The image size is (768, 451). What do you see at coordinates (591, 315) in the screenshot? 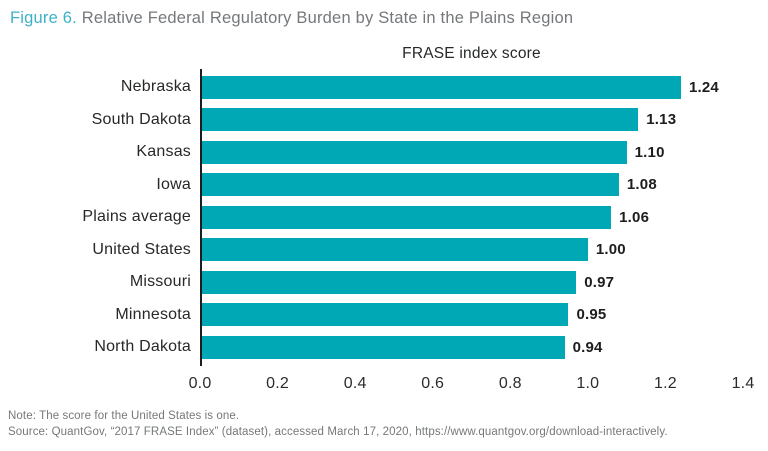
I see `value-label: 0.95` at bounding box center [591, 315].